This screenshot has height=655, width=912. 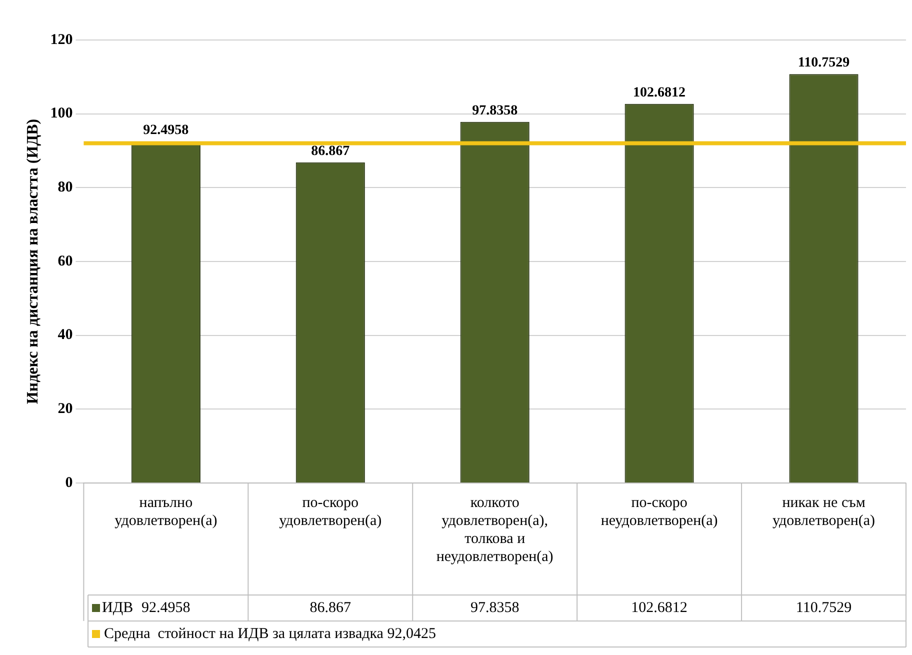 What do you see at coordinates (166, 608) in the screenshot?
I see `data-label: 92.4958` at bounding box center [166, 608].